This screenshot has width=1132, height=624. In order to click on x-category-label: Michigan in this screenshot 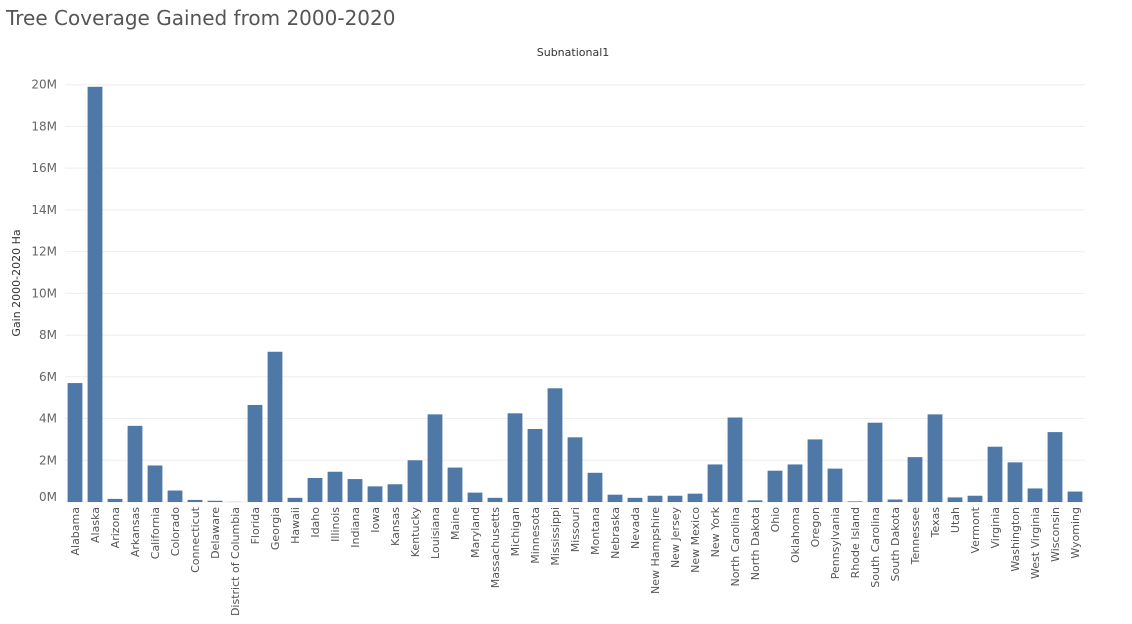, I will do `click(515, 531)`.